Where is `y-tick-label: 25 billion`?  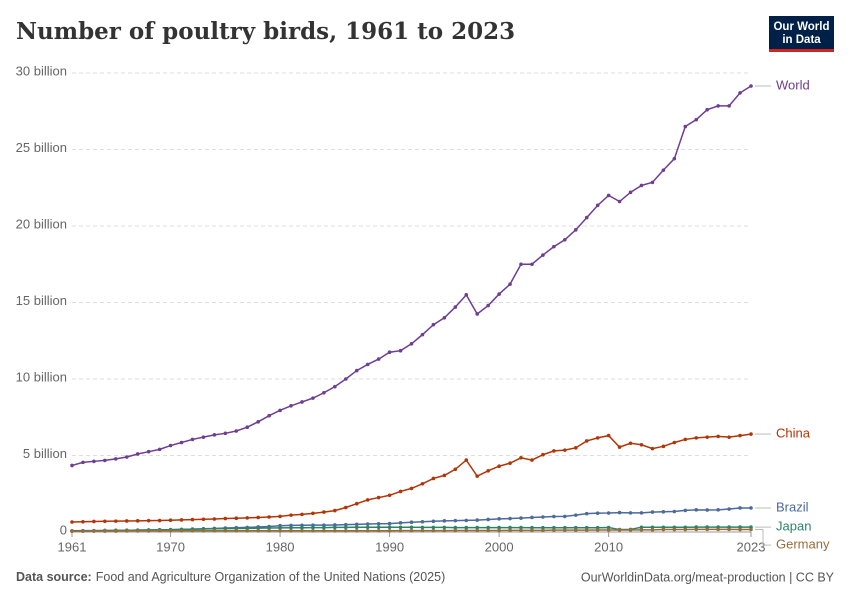 y-tick-label: 25 billion is located at coordinates (41, 147).